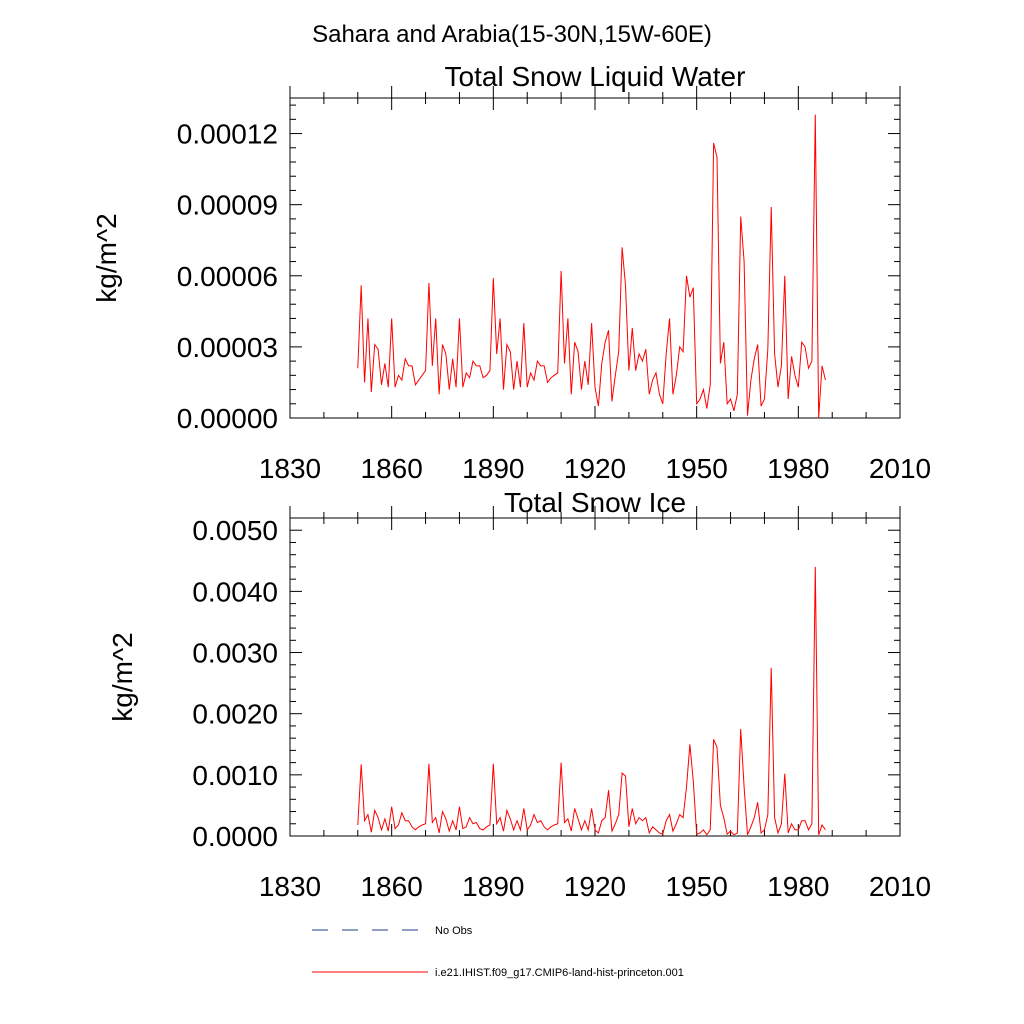 The image size is (1024, 1024). Describe the element at coordinates (235, 714) in the screenshot. I see `y-tick-label: 0.0020` at that location.